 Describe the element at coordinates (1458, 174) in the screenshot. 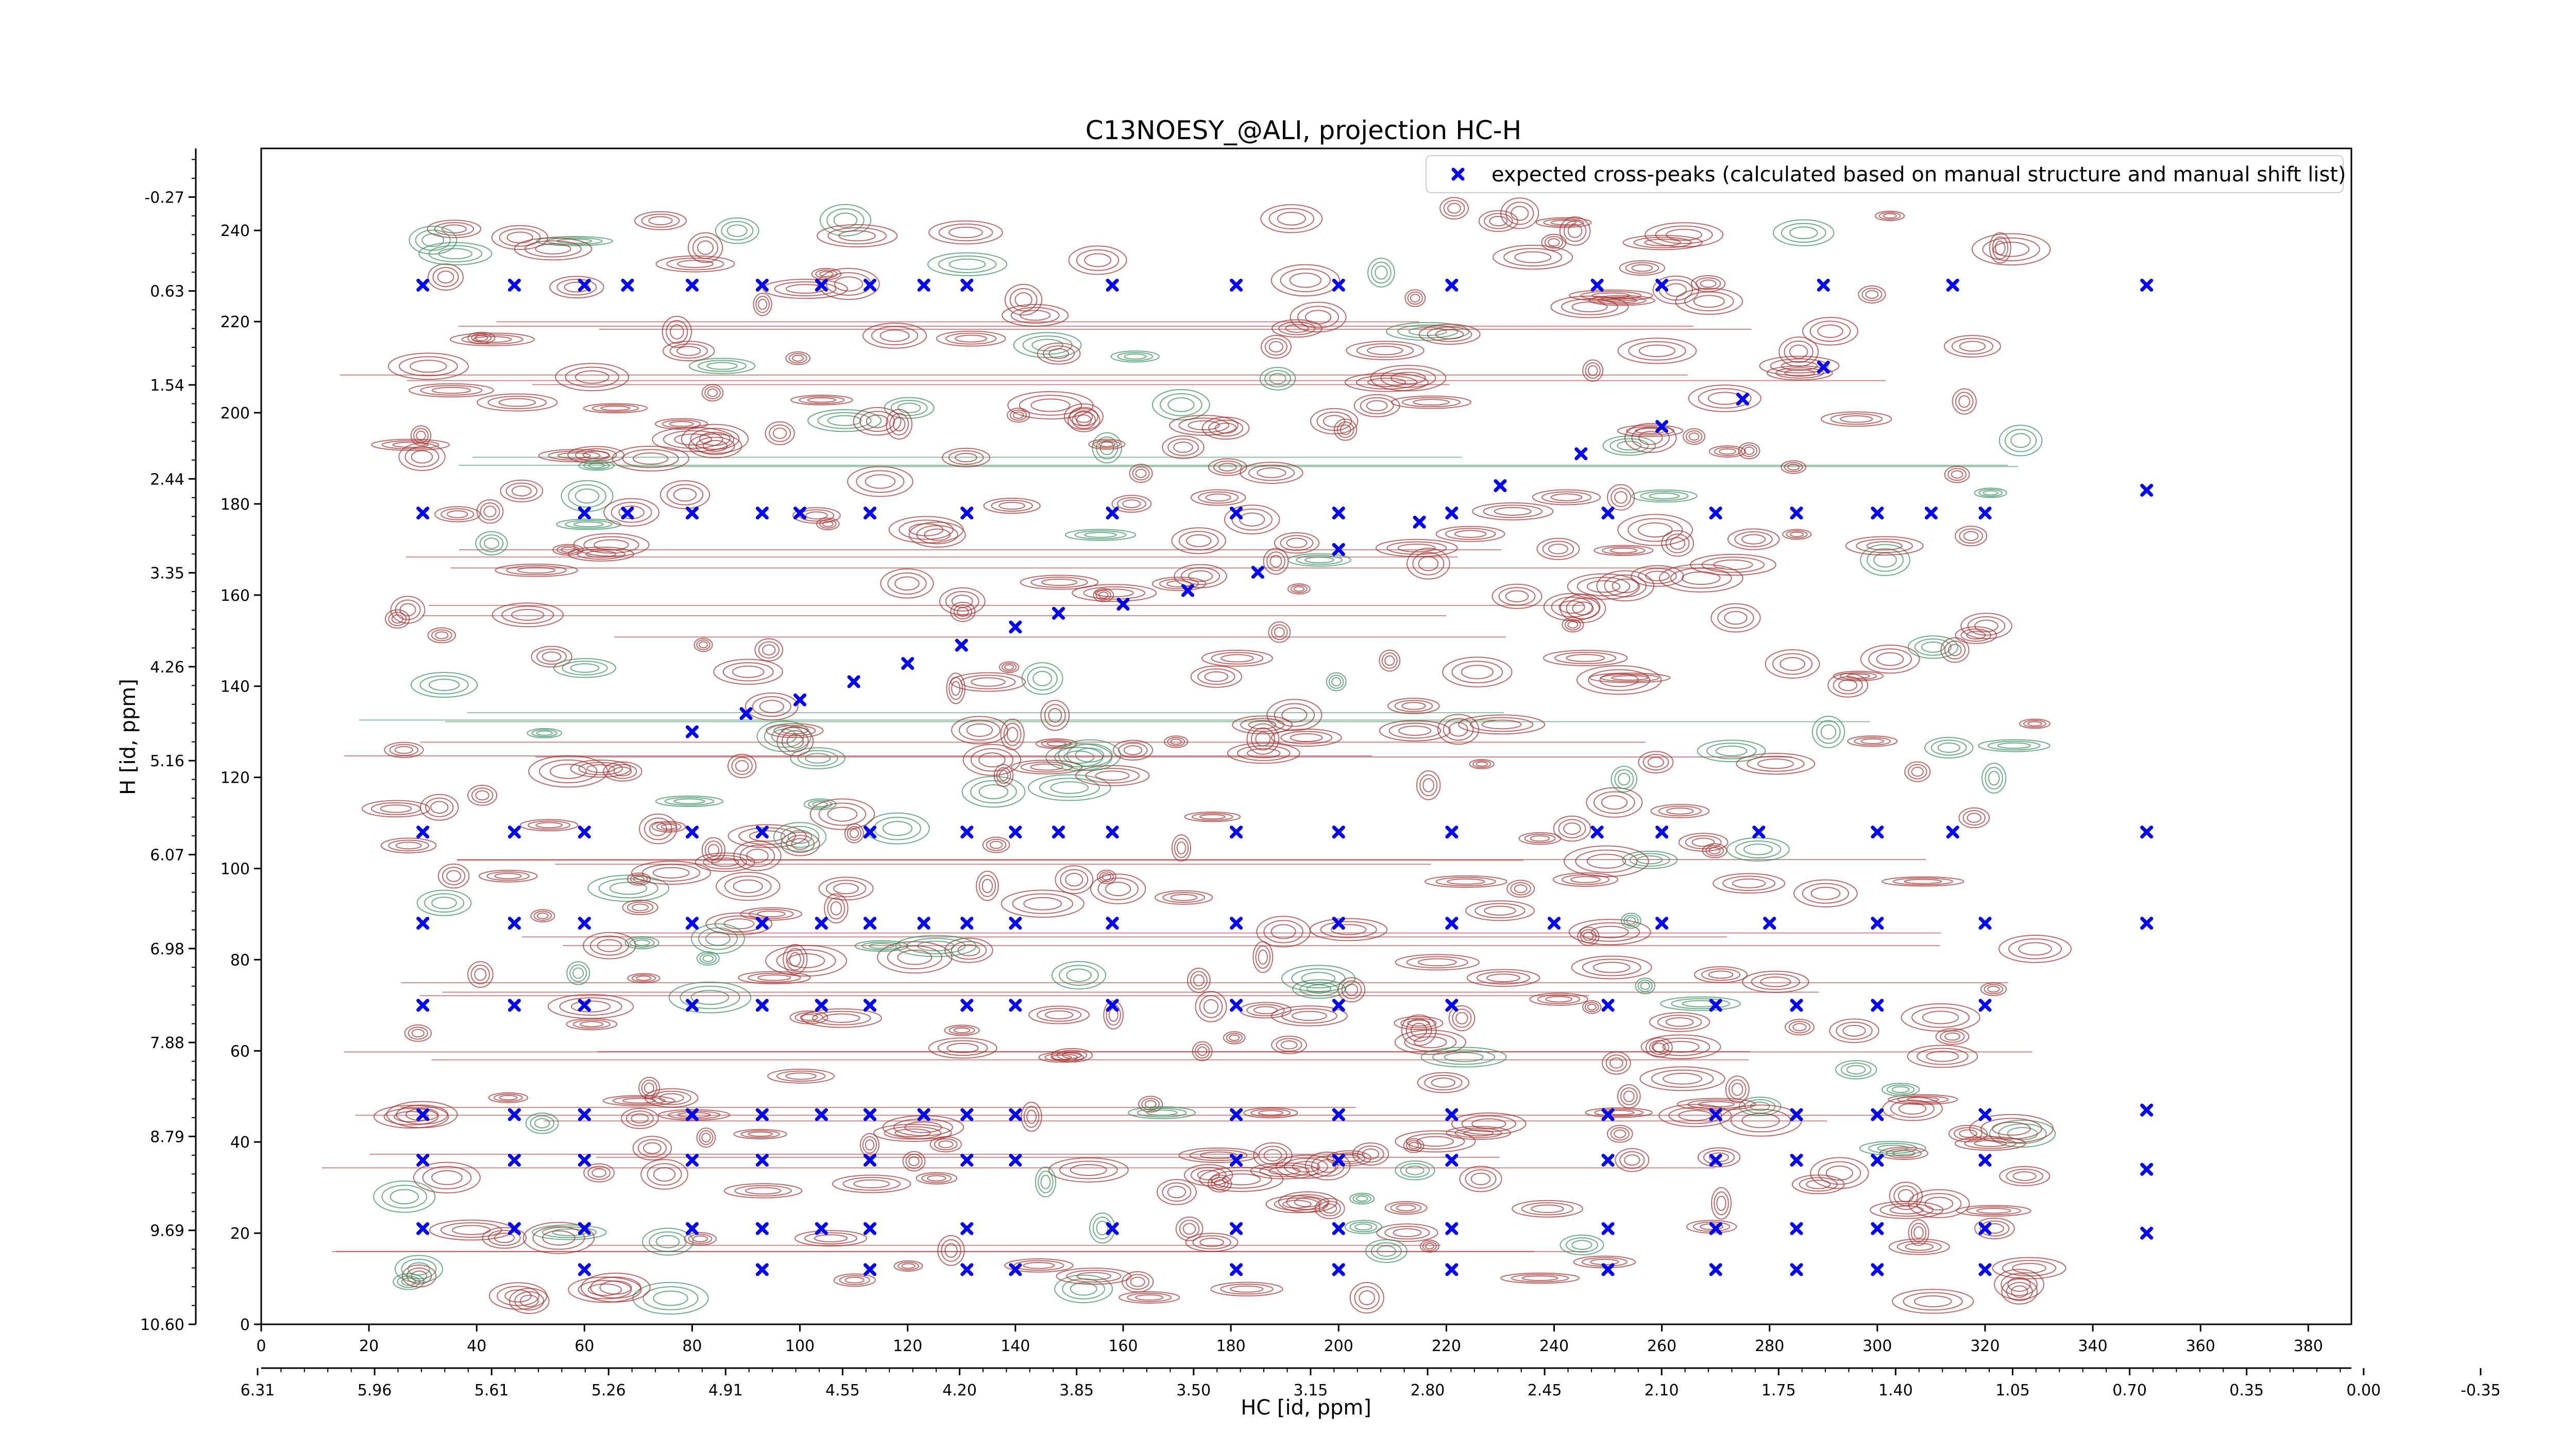

I see `legend-marker-symbol` at that location.